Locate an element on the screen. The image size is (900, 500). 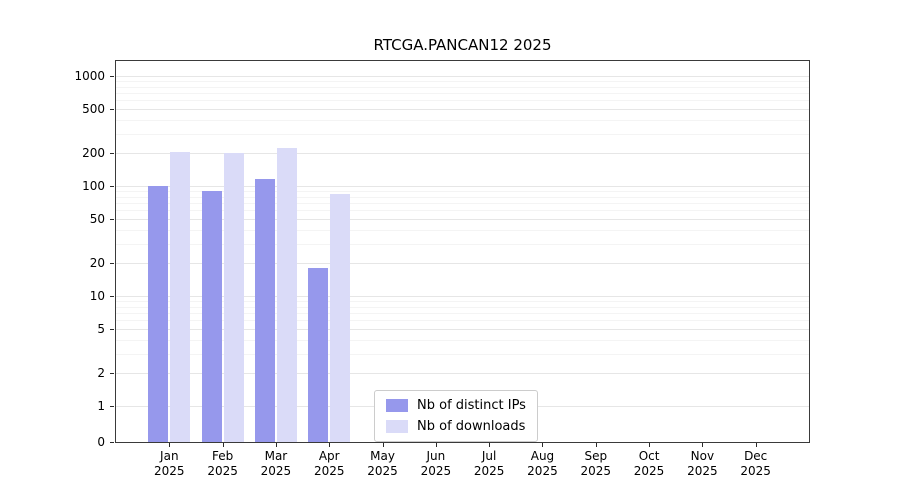
legend-entry-downloads: Nb of downloads is located at coordinates (456, 426).